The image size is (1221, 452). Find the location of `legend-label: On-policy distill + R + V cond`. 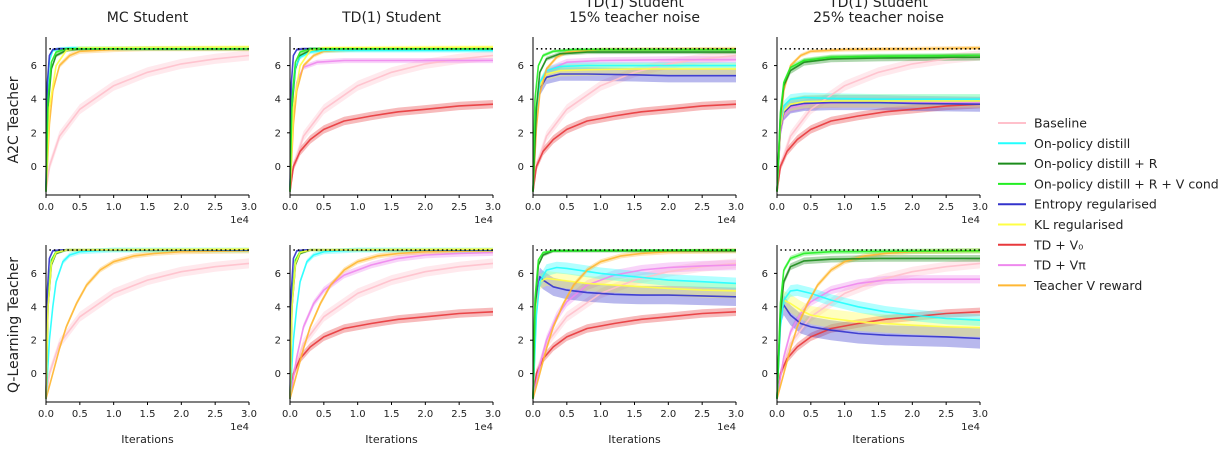

legend-label: On-policy distill + R + V cond is located at coordinates (1126, 183).